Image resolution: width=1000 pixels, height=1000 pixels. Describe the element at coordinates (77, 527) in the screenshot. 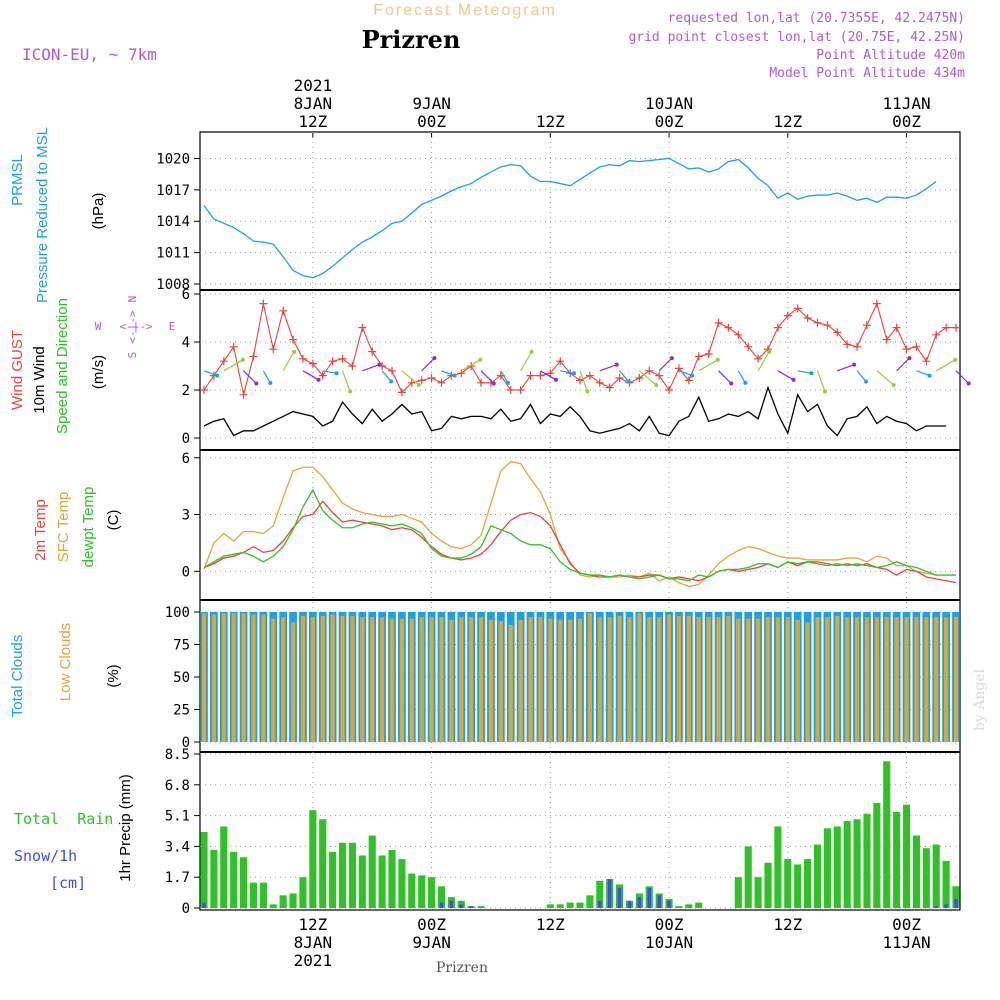

I see `temp-labels: 2m Temp SFC Temp dewpt Temp (C)` at that location.